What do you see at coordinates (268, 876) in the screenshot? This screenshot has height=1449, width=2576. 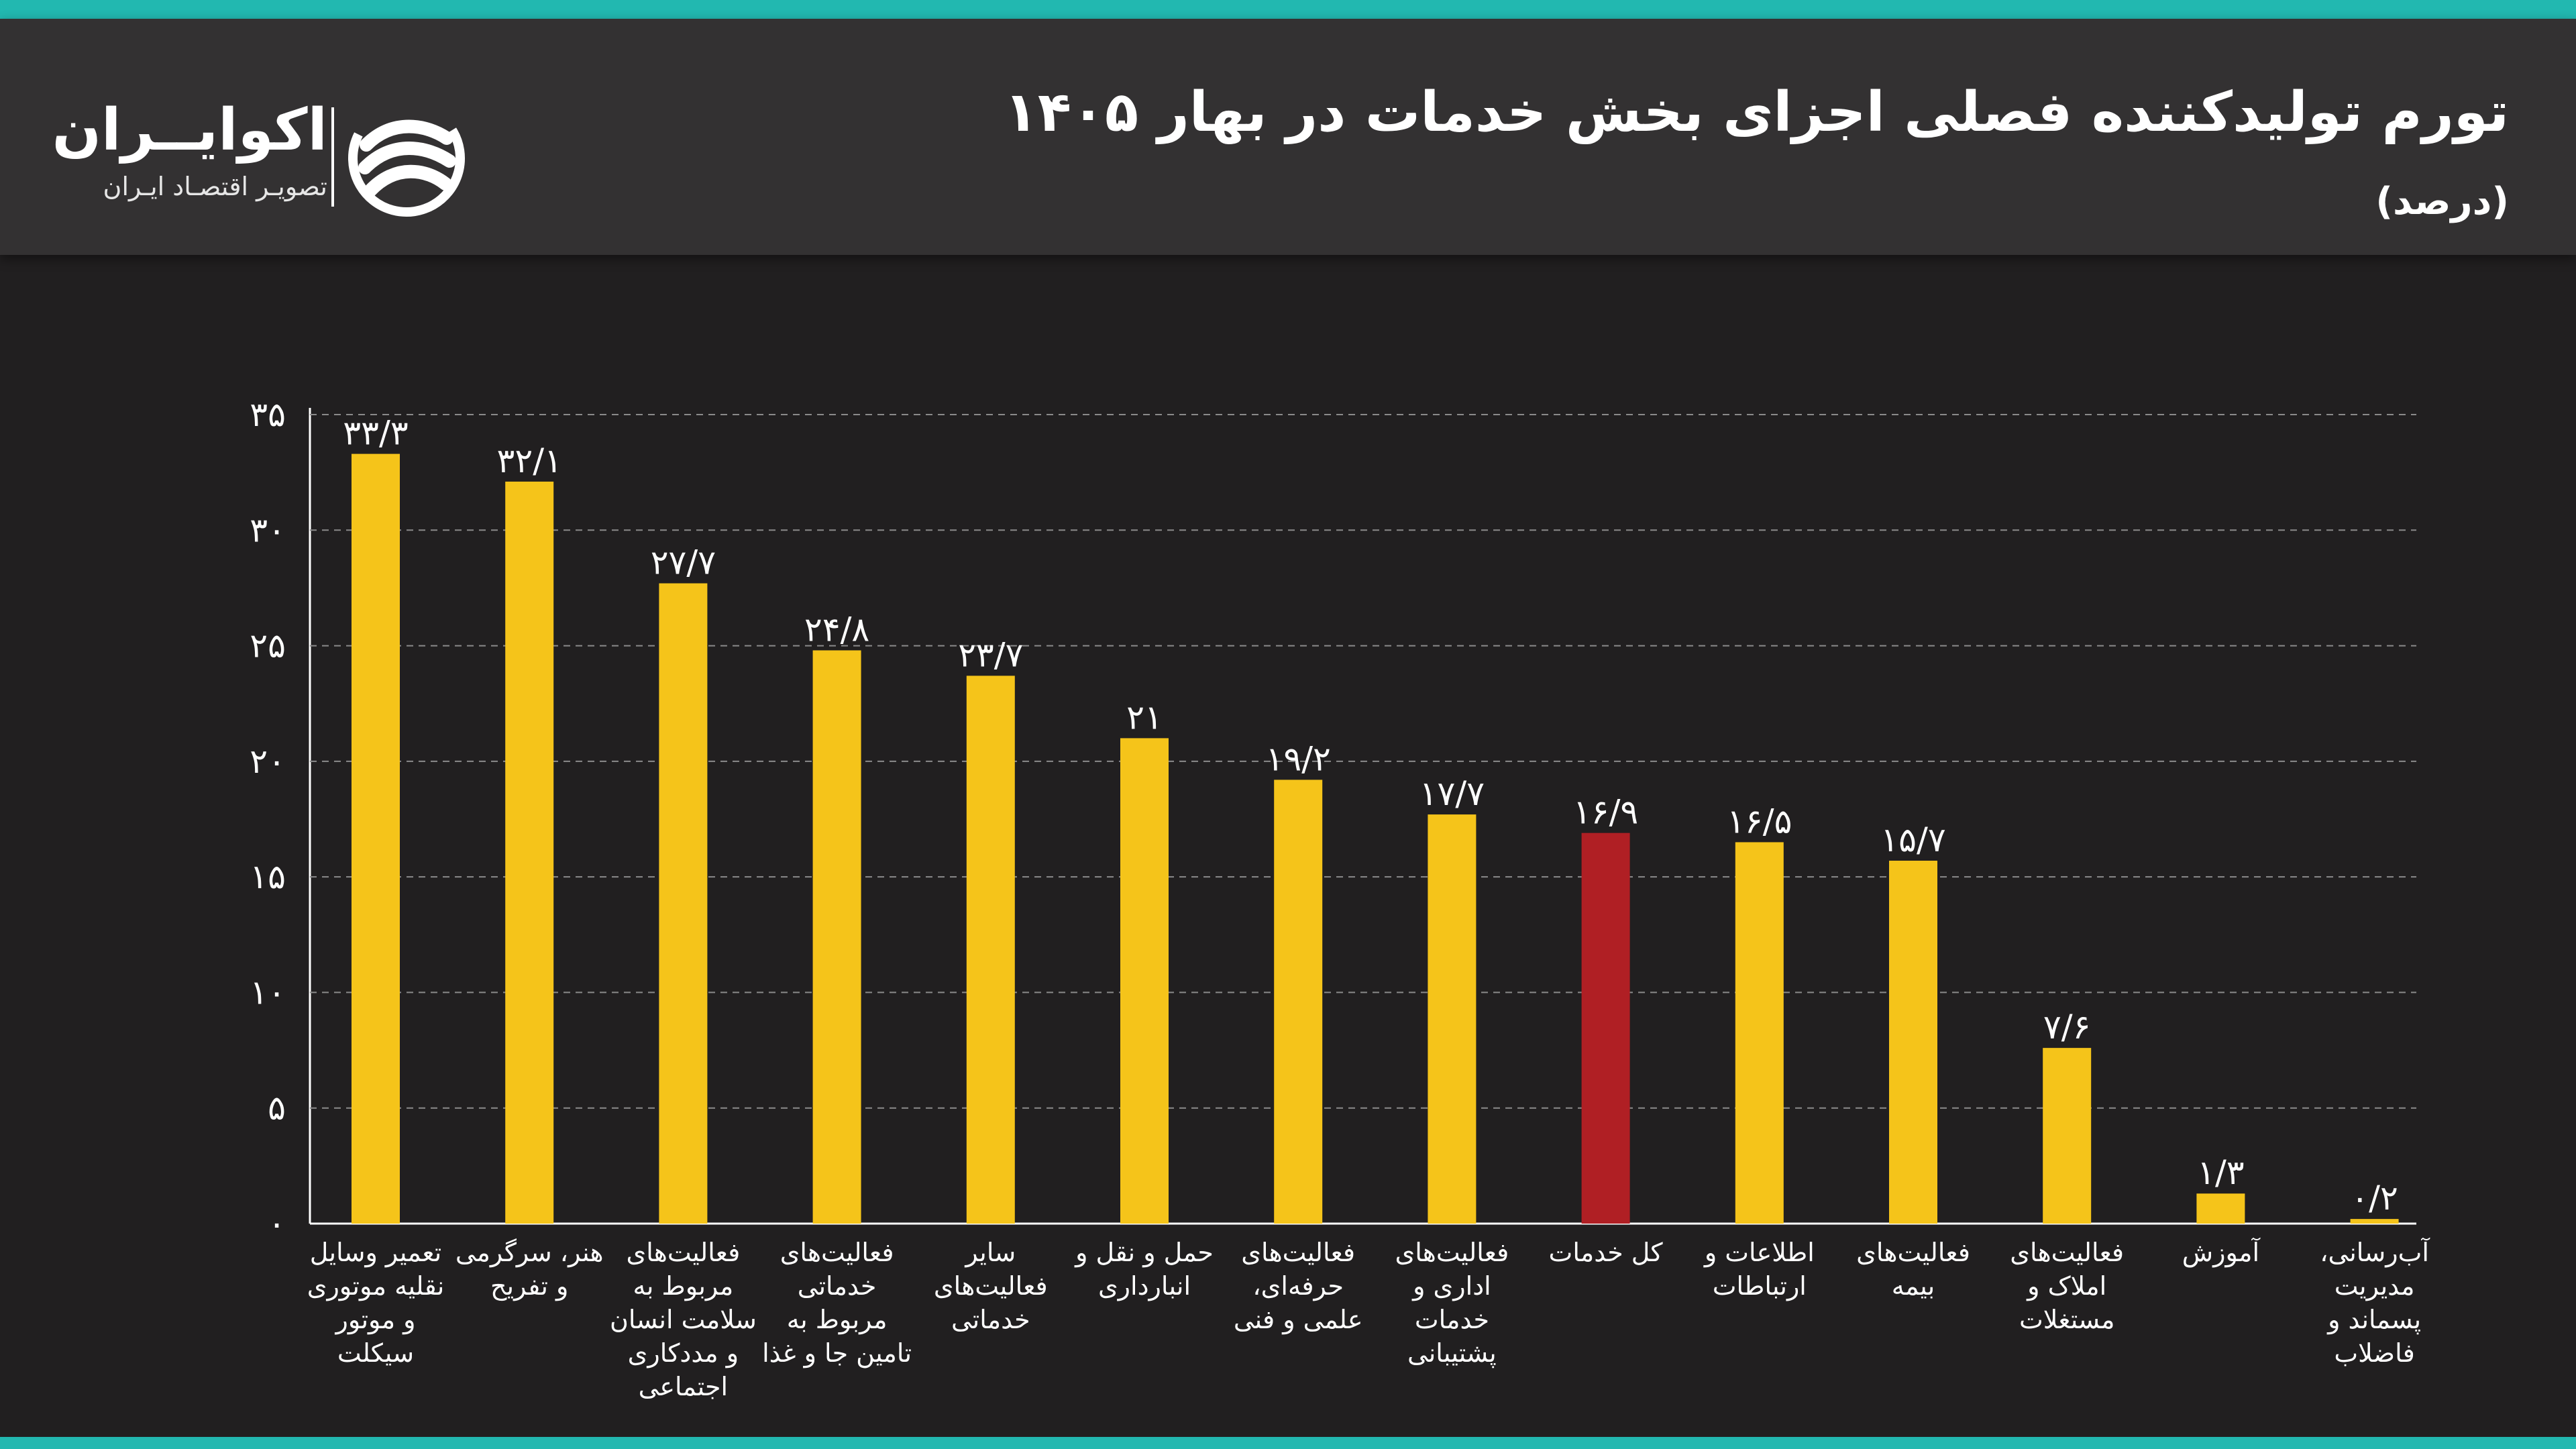 I see `y-tick-label: ۱۵` at bounding box center [268, 876].